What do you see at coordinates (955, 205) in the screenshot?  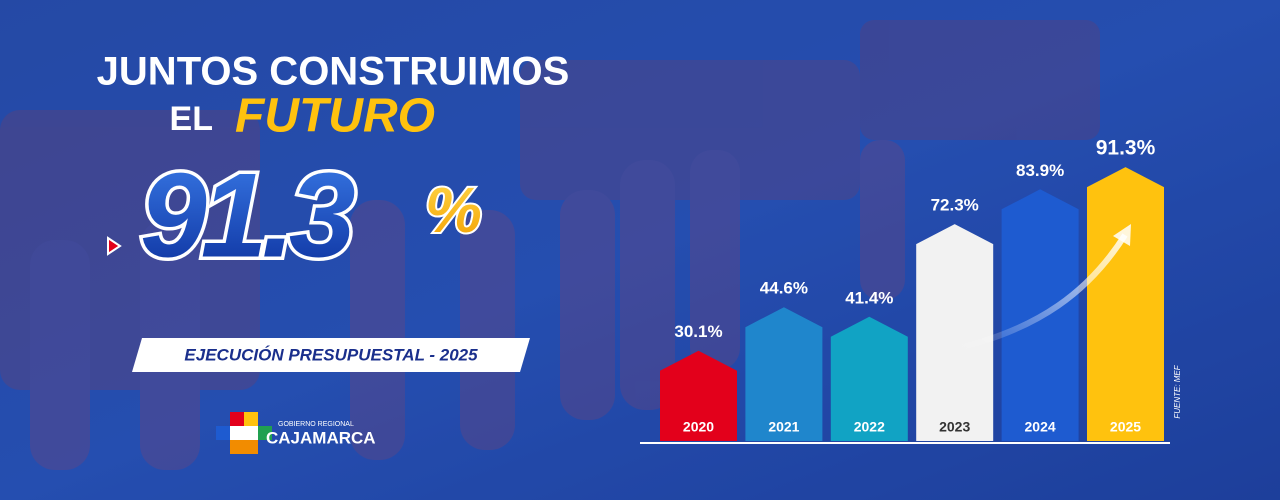 I see `value-label: 72.3%` at bounding box center [955, 205].